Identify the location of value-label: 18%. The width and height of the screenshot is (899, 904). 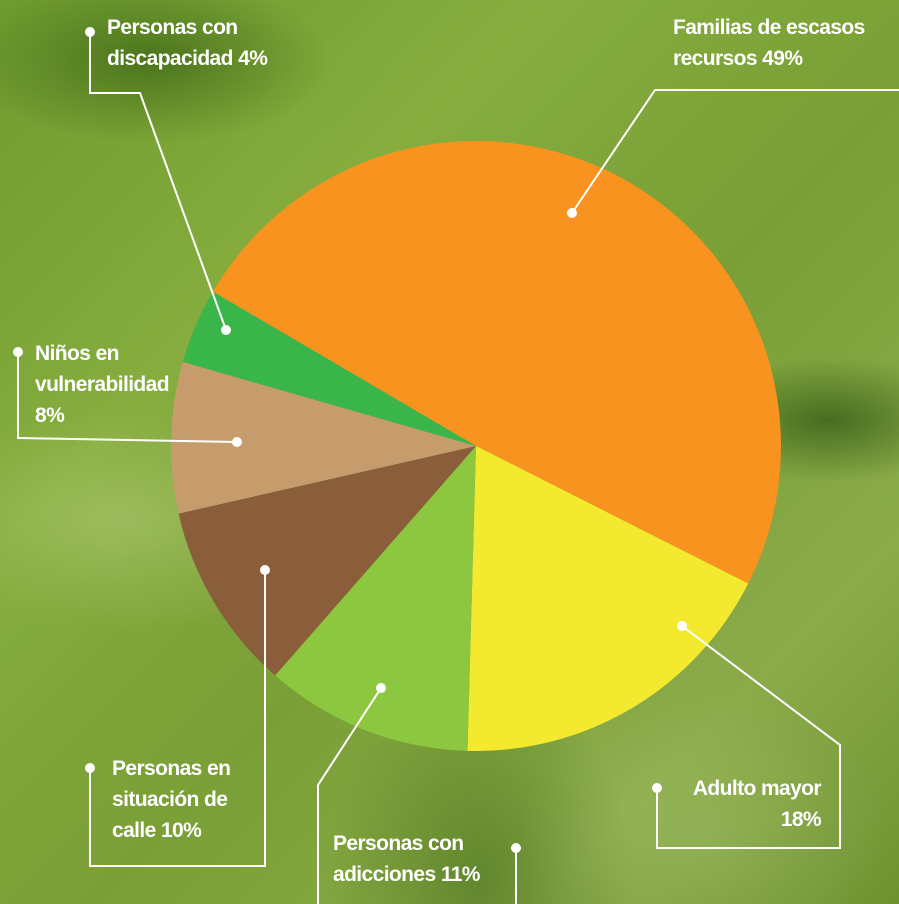
(801, 819).